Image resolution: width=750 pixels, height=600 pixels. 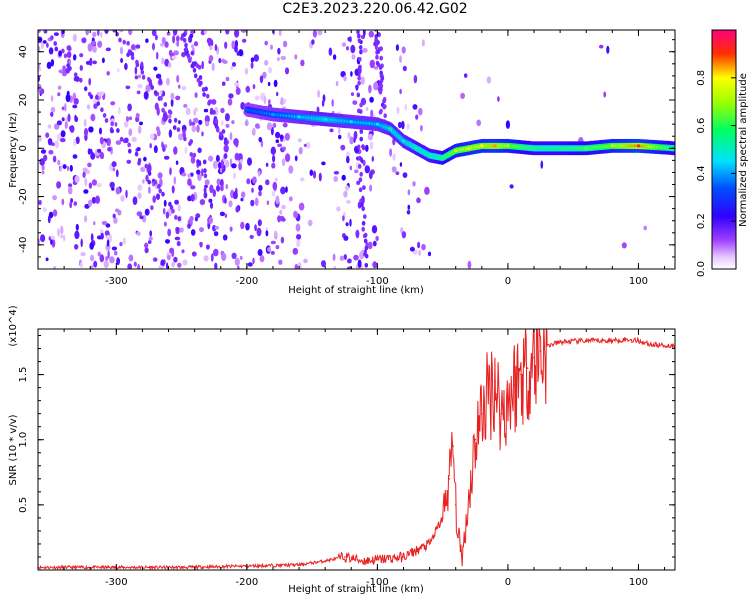 What do you see at coordinates (508, 281) in the screenshot?
I see `x-tick-label: 0` at bounding box center [508, 281].